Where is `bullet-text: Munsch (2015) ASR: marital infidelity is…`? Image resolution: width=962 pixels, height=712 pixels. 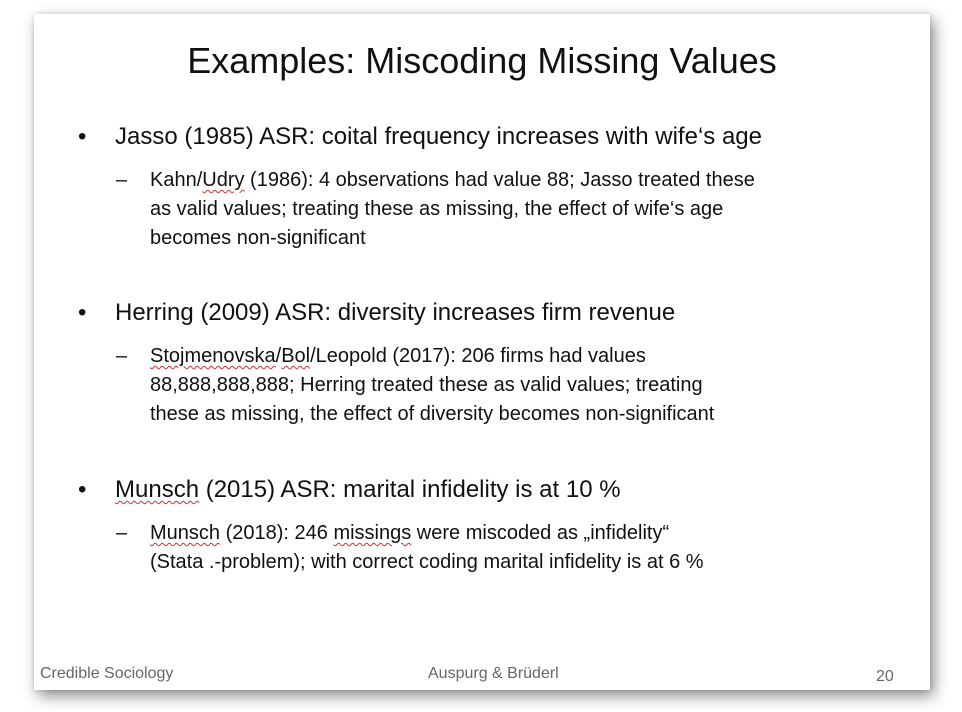
bullet-text: Munsch (2015) ASR: marital infidelity is… is located at coordinates (368, 489).